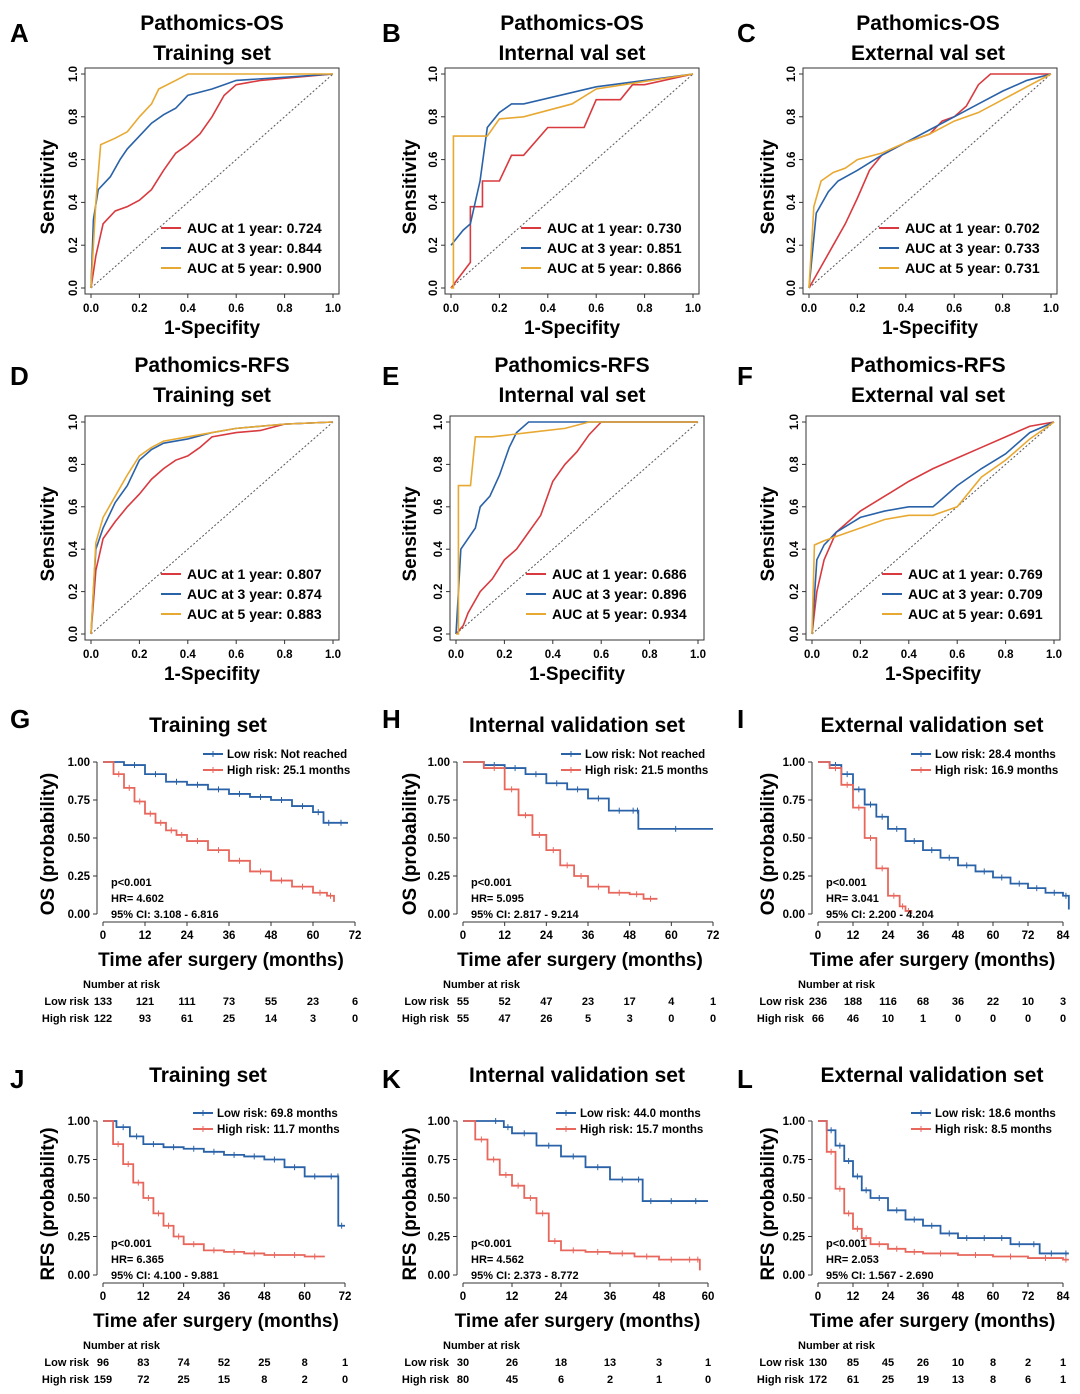 This screenshot has height=1394, width=1080. I want to click on risk-count: 14, so click(271, 1019).